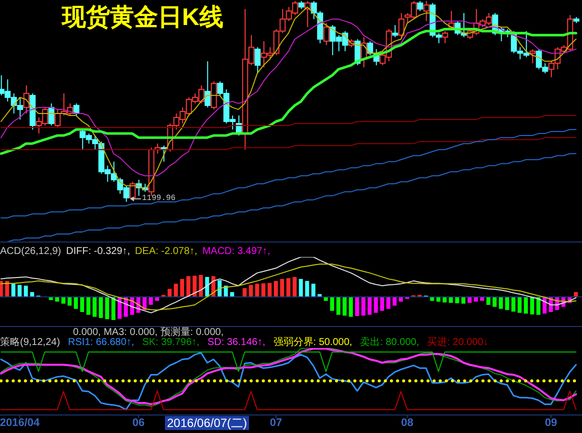  Describe the element at coordinates (166, 251) in the screenshot. I see `annotation: DEA: -2.078↑,` at that location.